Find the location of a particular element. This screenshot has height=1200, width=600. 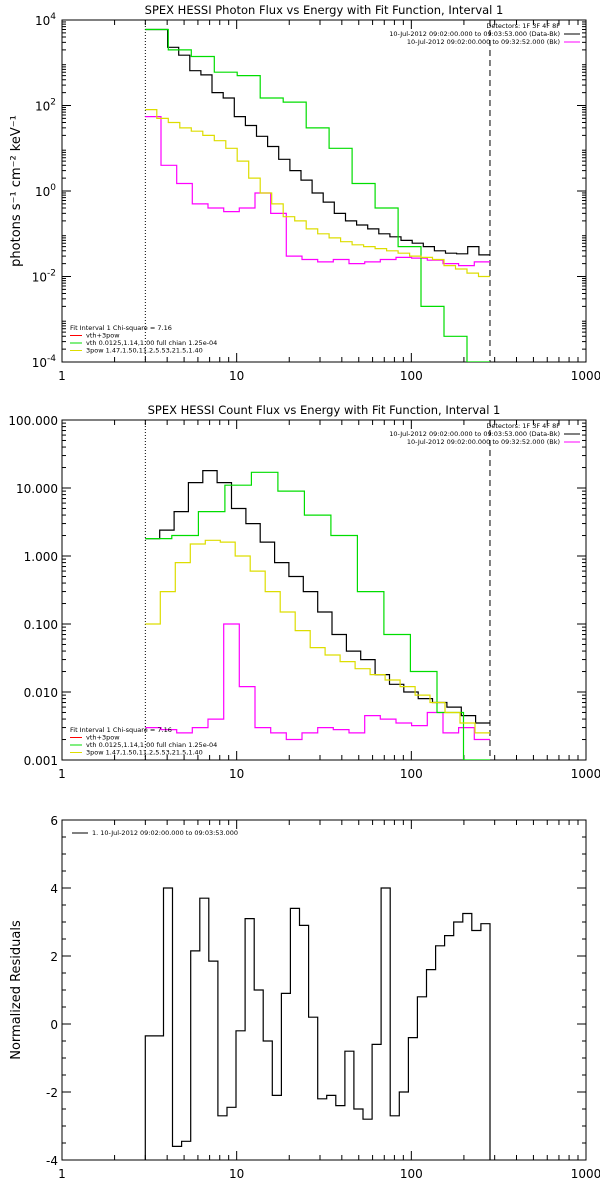

y-tick-label: 1.000 is located at coordinates (41, 557).